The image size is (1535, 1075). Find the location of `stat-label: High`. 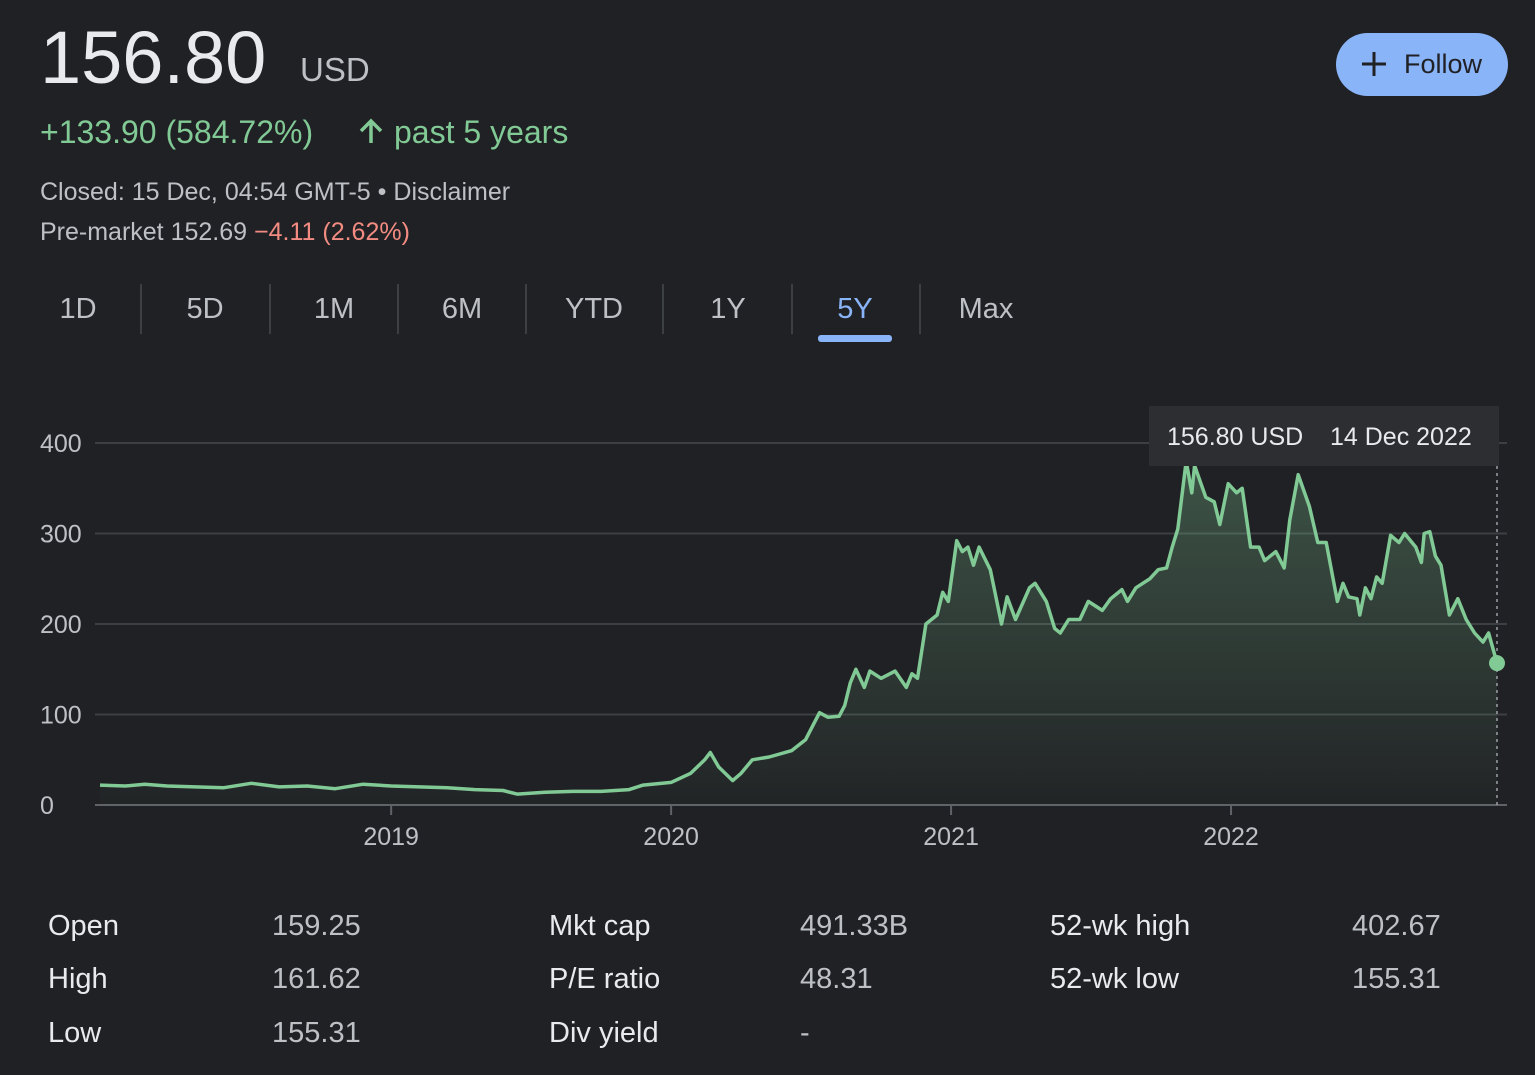

stat-label: High is located at coordinates (78, 979).